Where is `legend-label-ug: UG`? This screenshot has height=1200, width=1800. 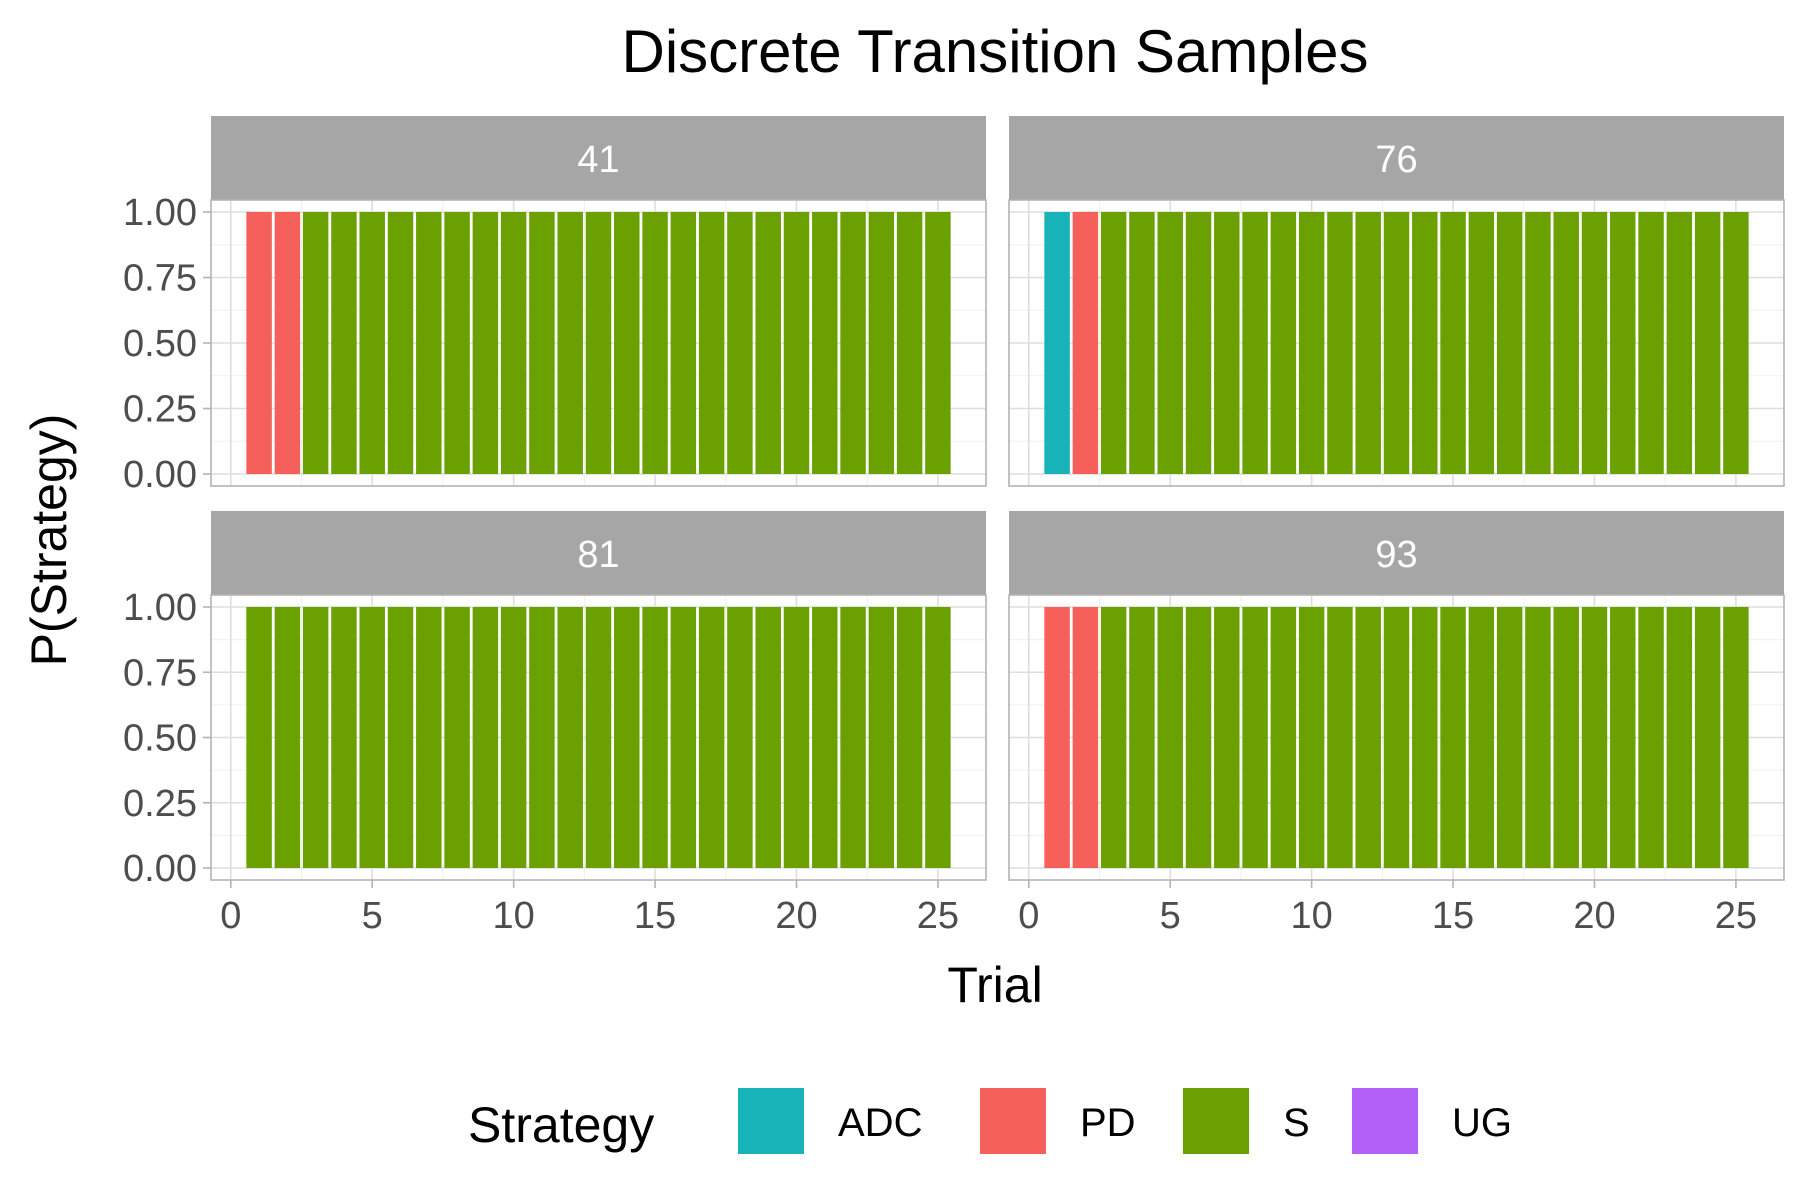
legend-label-ug: UG is located at coordinates (1482, 1123).